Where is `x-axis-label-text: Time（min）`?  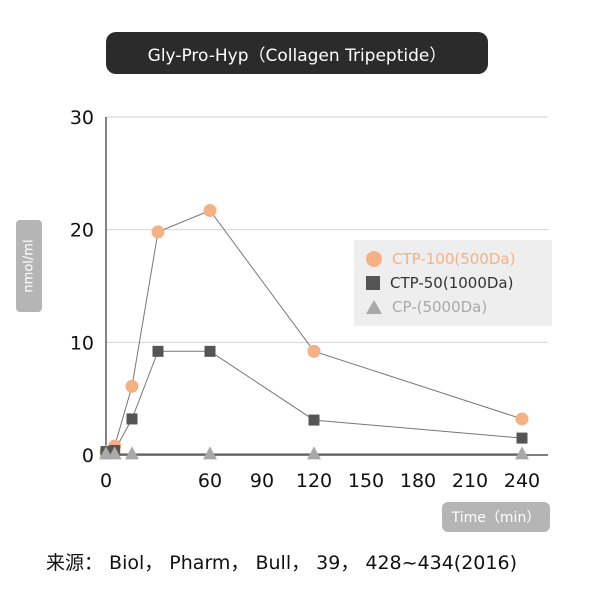 x-axis-label-text: Time（min） is located at coordinates (496, 518).